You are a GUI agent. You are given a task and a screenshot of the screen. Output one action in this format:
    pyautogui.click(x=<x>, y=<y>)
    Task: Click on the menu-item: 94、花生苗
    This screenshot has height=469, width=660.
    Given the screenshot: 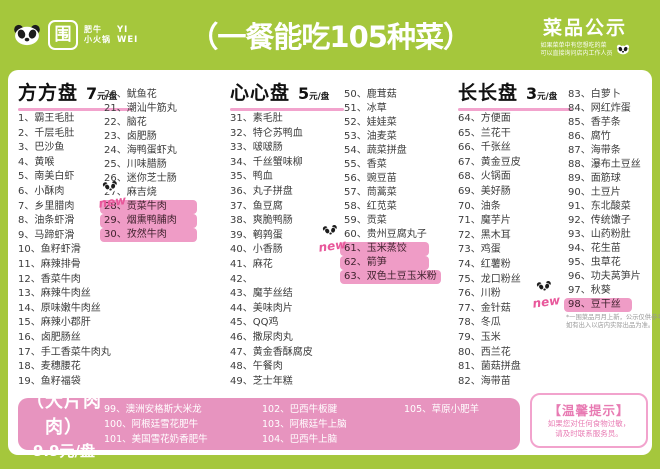 What is the action you would take?
    pyautogui.click(x=594, y=248)
    